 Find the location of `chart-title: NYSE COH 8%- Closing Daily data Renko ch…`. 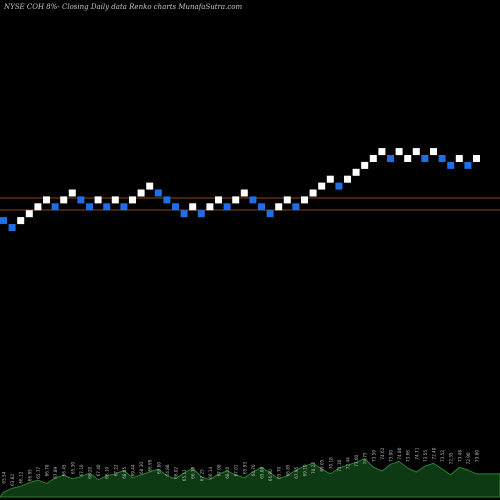

chart-title: NYSE COH 8%- Closing Daily data Renko ch… is located at coordinates (123, 7).